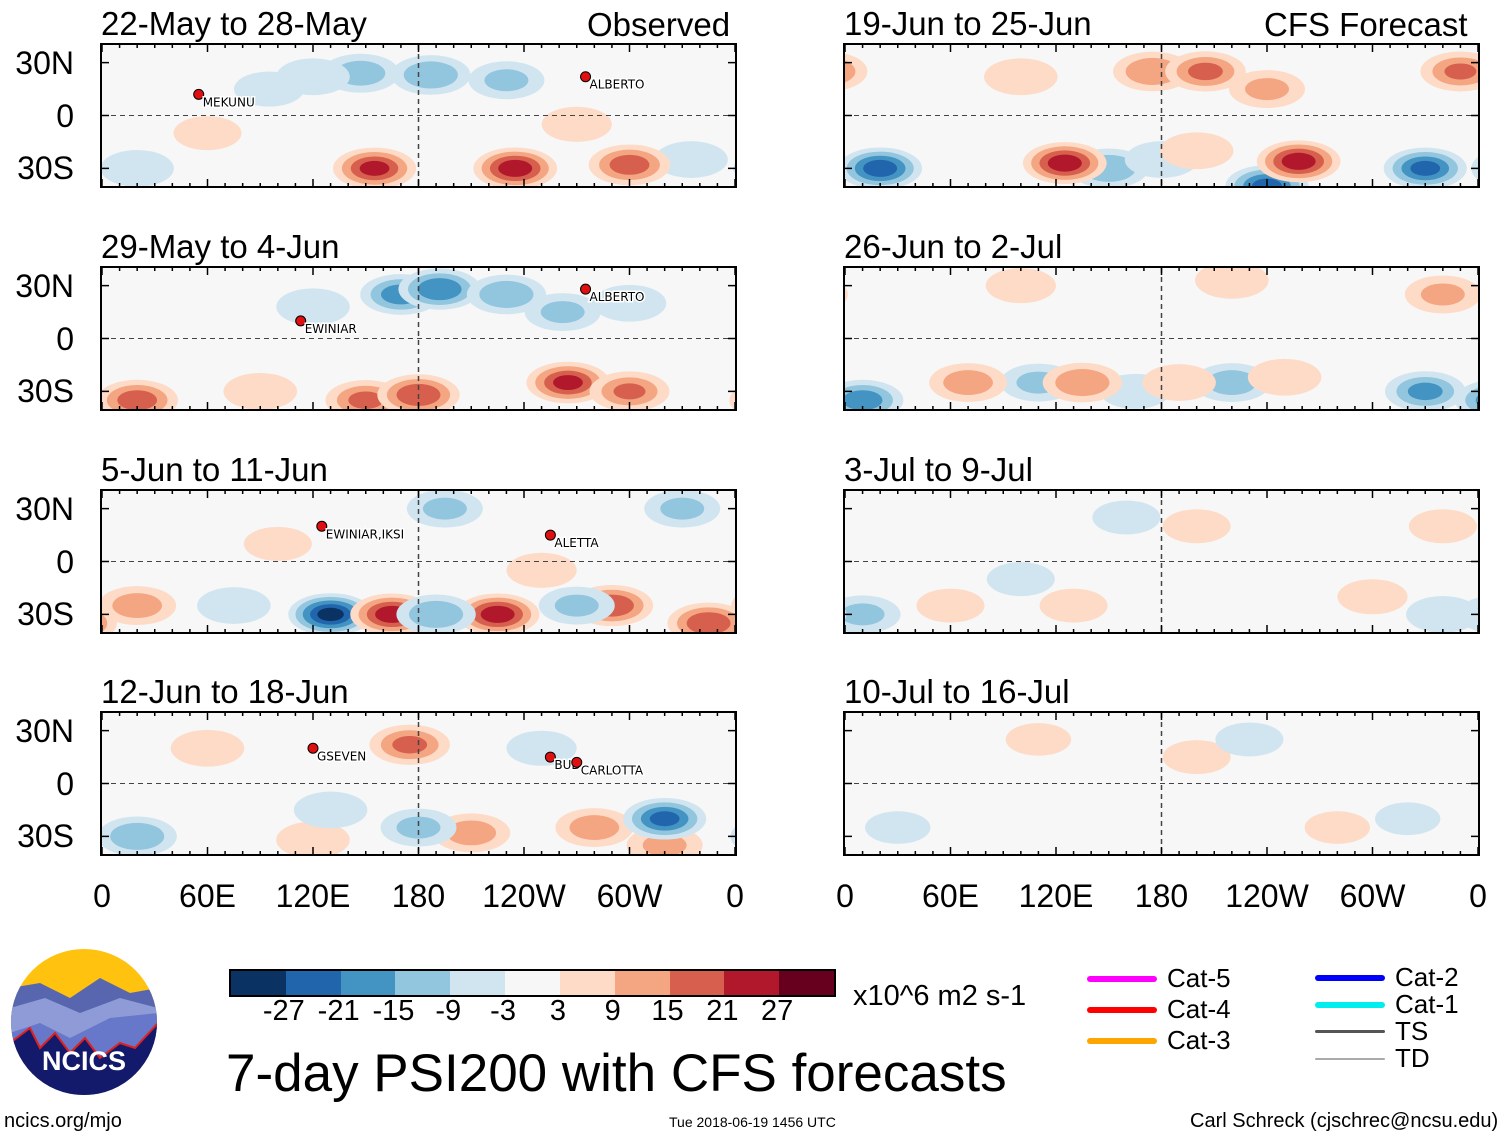 This screenshot has width=1510, height=1137. What do you see at coordinates (229, 102) in the screenshot?
I see `storm-label: MEKUNU` at bounding box center [229, 102].